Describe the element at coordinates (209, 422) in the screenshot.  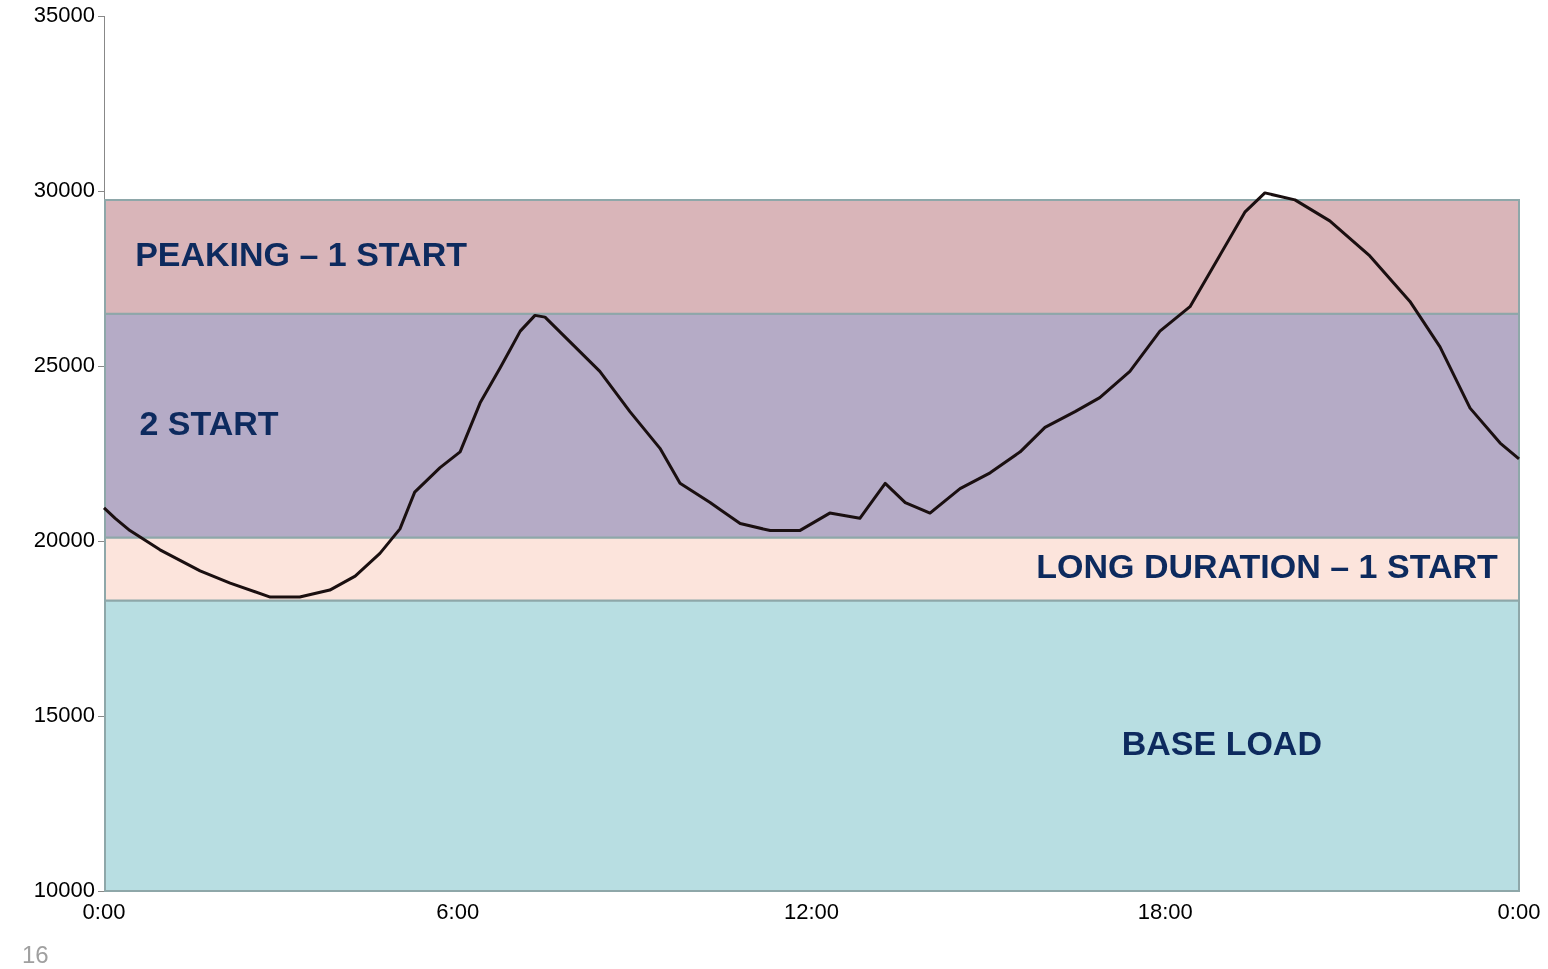
I see `band-label: 2 START` at that location.